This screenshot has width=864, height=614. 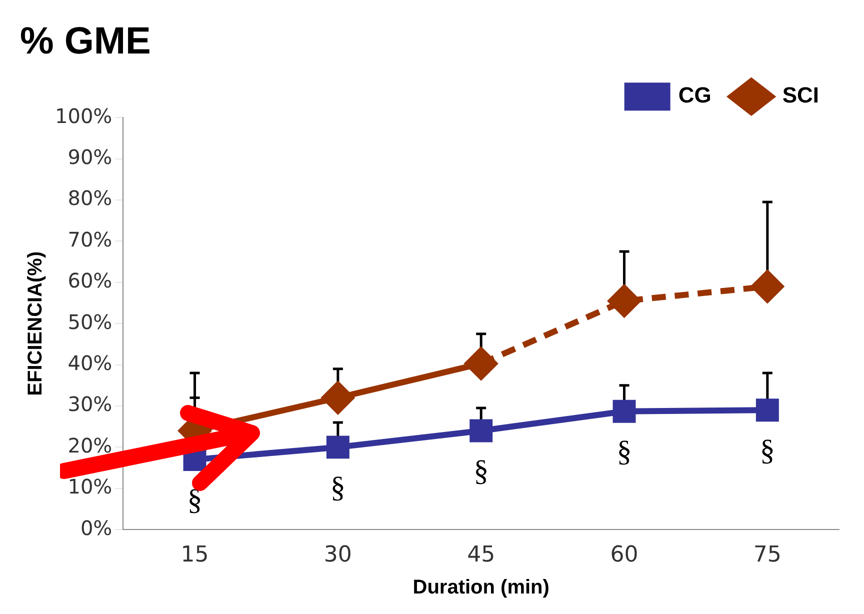 What do you see at coordinates (90, 404) in the screenshot?
I see `y-tick-label: 30%` at bounding box center [90, 404].